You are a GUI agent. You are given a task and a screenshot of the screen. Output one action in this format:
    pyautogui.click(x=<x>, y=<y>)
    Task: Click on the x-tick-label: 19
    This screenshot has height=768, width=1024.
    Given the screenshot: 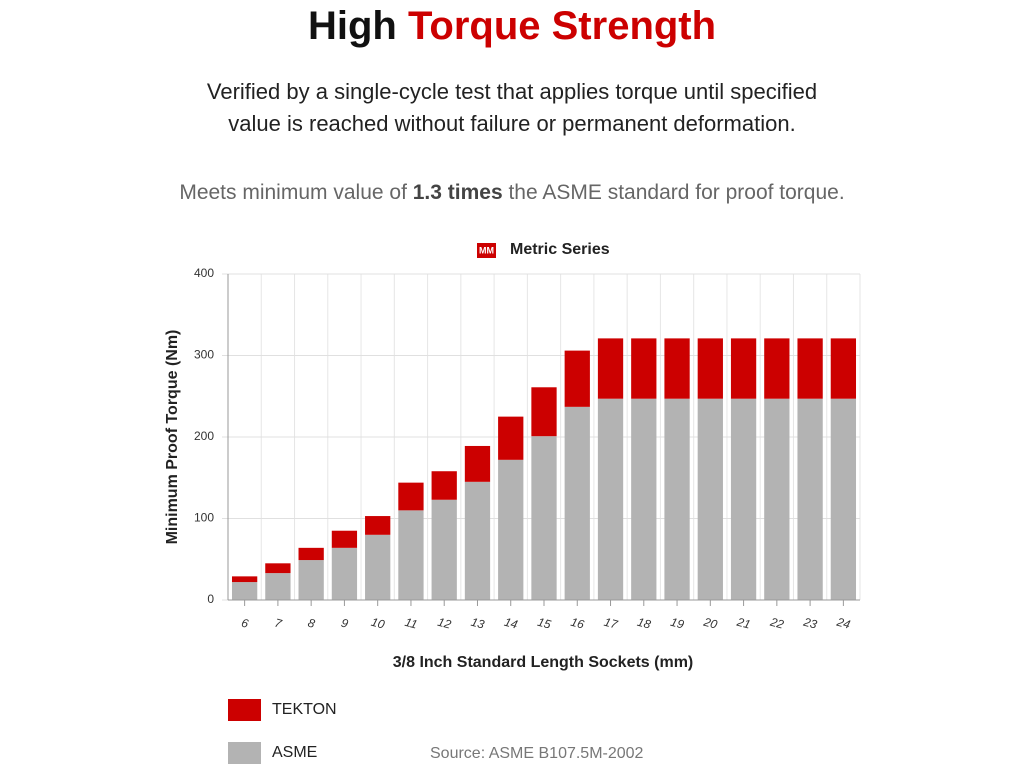 What is the action you would take?
    pyautogui.click(x=677, y=623)
    